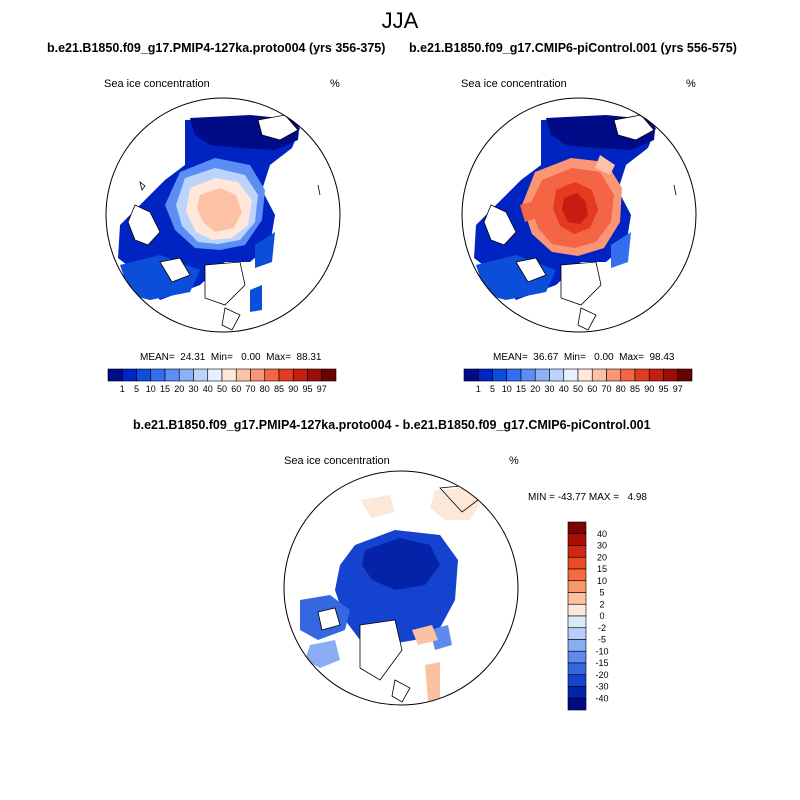 The width and height of the screenshot is (800, 800). I want to click on panel-1-colorbar: 1 5 10 15 20 30 40 50 60 70 80 85 90 95 97, so click(222, 381).